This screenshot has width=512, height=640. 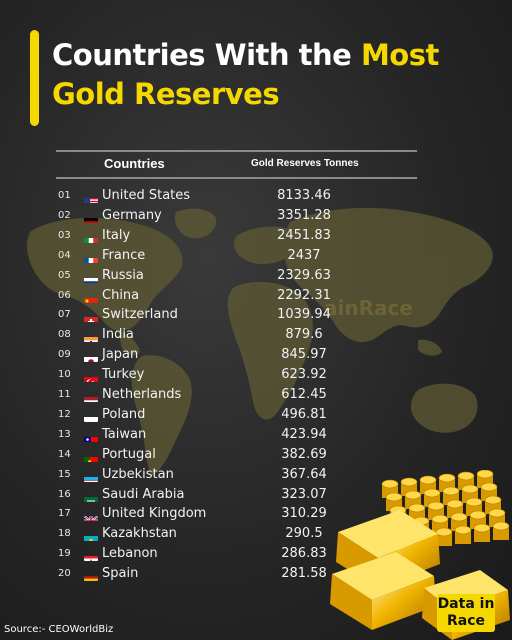 What do you see at coordinates (64, 494) in the screenshot?
I see `row-rank: 16` at bounding box center [64, 494].